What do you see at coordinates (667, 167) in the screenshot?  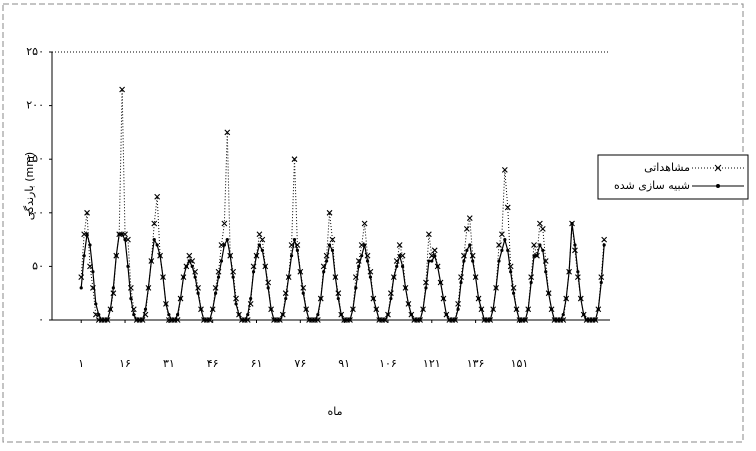 I see `legend-label: مشاهداتی` at bounding box center [667, 167].